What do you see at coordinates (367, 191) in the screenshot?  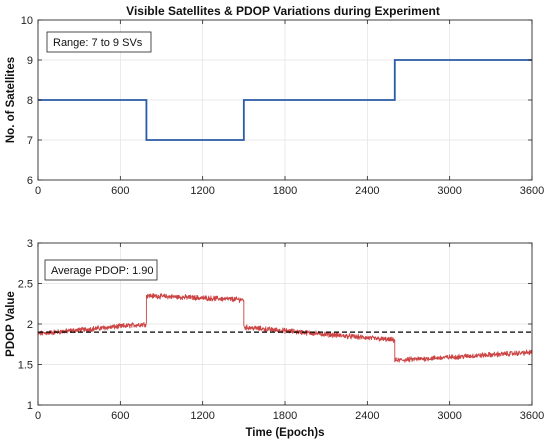 I see `satellites-x-tick-label: 2400` at bounding box center [367, 191].